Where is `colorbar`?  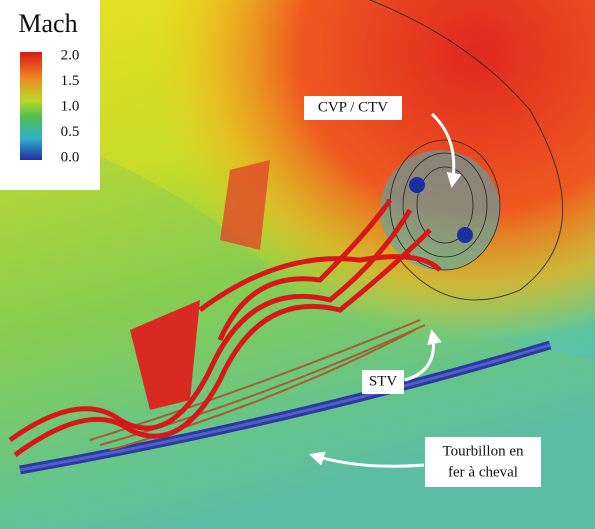
colorbar is located at coordinates (31, 106).